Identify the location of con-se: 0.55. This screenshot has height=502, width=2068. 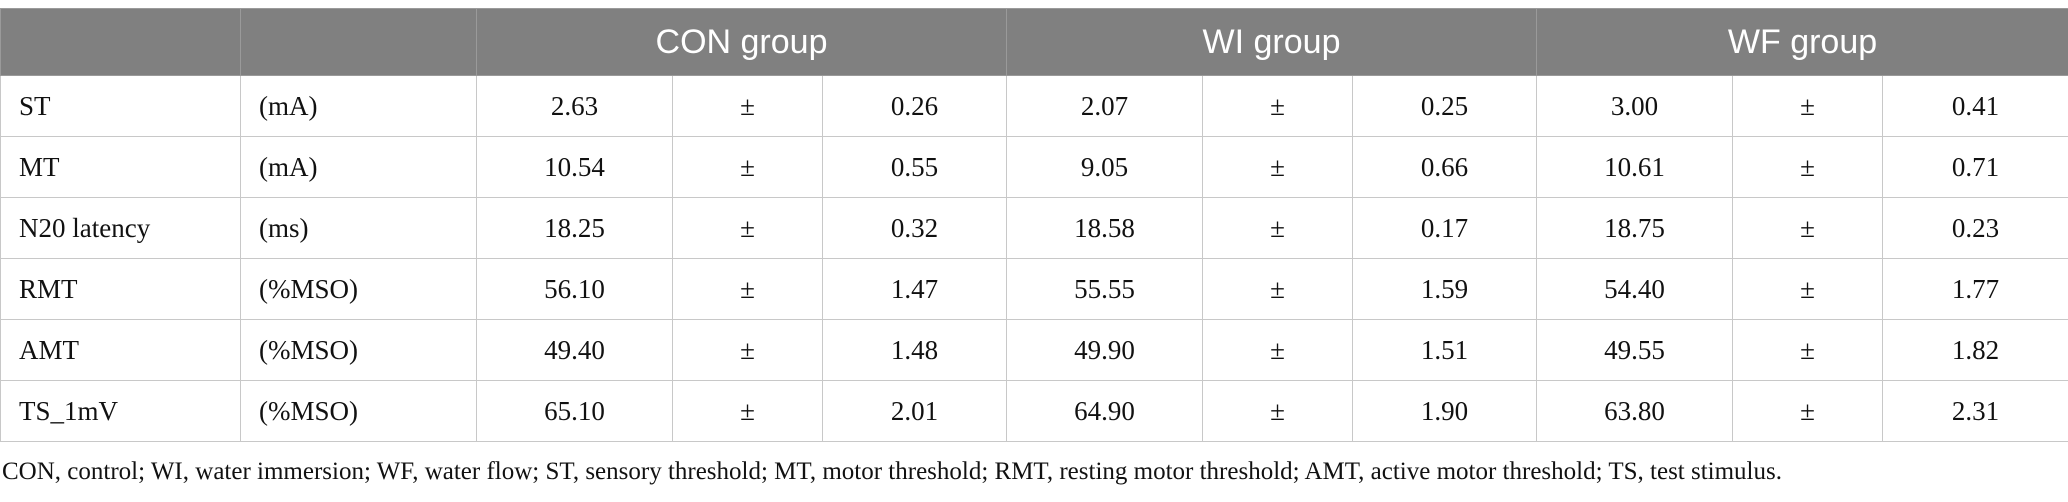
(914, 167).